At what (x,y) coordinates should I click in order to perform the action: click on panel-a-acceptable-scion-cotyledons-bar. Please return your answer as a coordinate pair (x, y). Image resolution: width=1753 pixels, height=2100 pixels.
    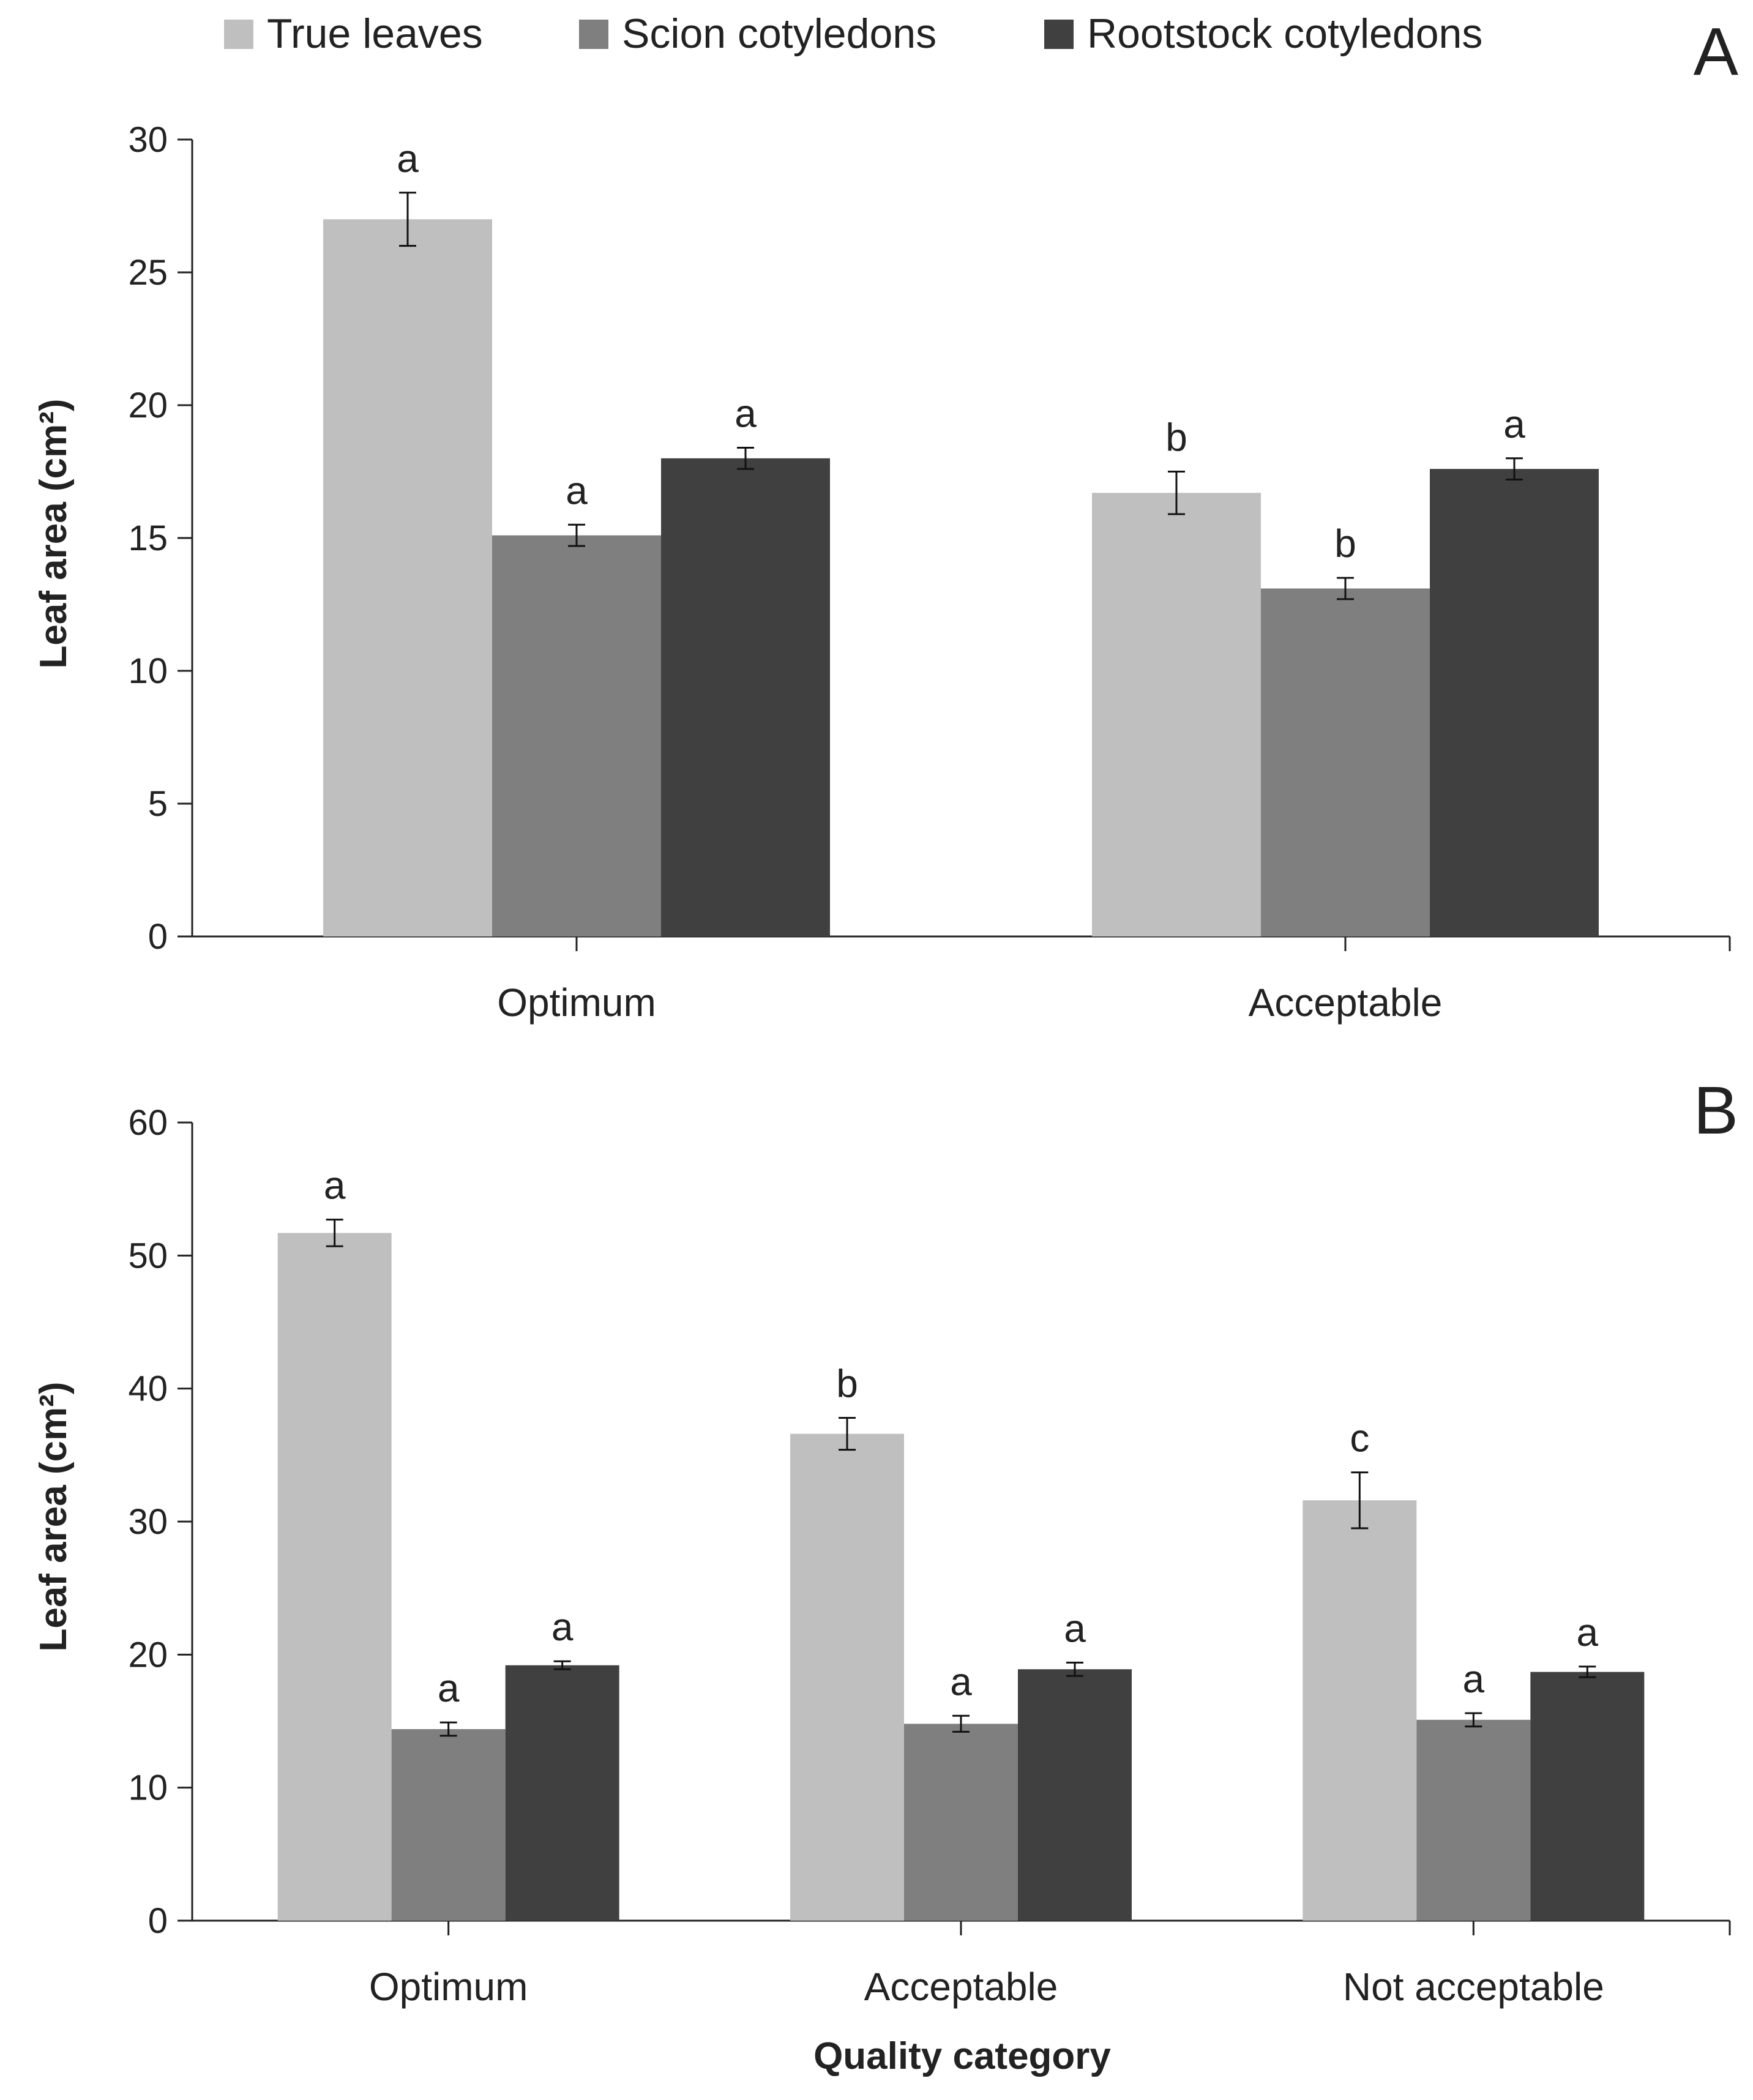
    Looking at the image, I should click on (1345, 762).